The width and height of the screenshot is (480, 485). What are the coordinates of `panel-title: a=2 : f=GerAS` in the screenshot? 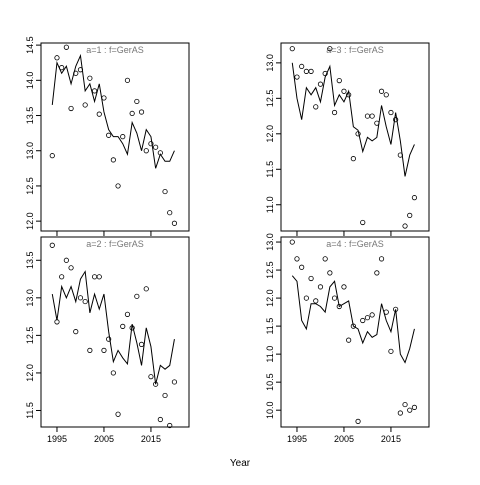 It's located at (115, 244).